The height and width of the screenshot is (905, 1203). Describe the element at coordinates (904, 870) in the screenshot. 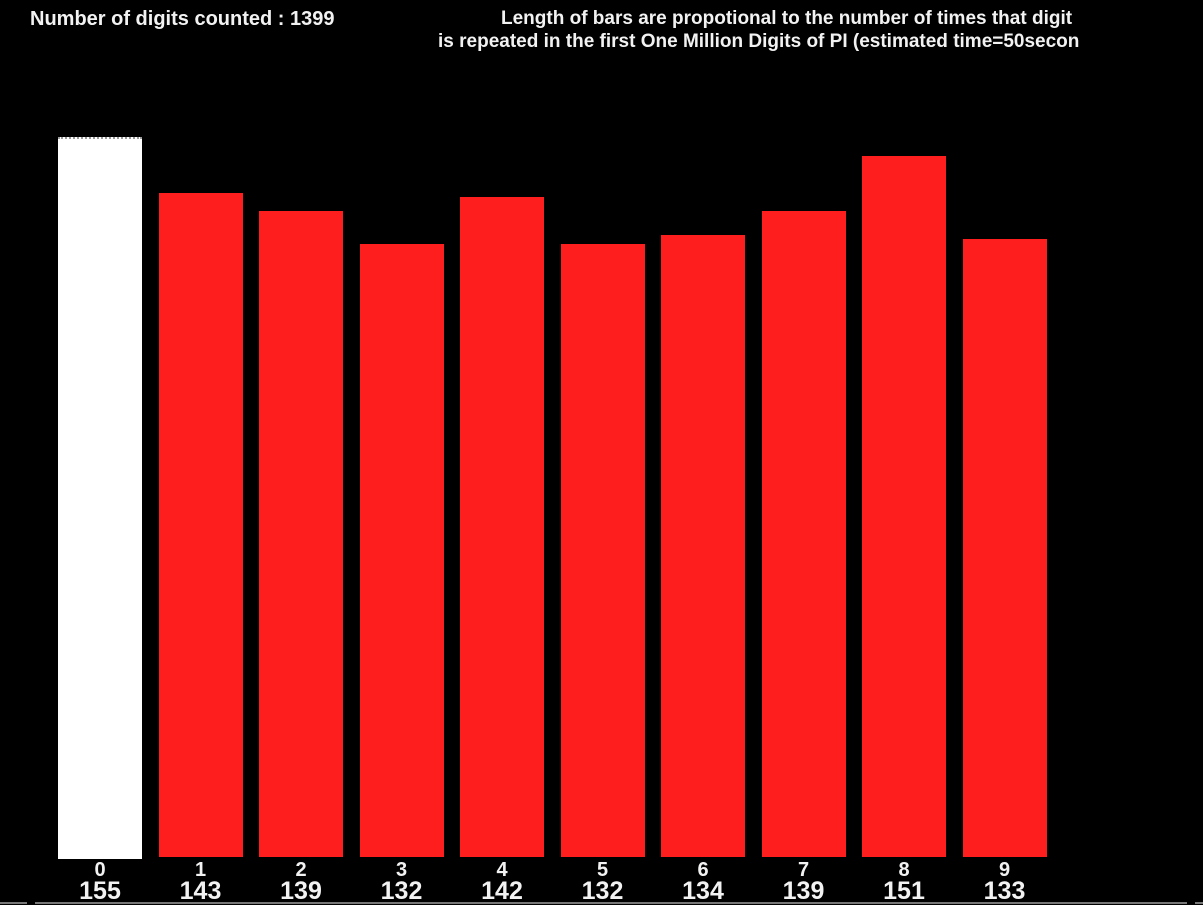

I see `bar-digit-label: 8` at that location.